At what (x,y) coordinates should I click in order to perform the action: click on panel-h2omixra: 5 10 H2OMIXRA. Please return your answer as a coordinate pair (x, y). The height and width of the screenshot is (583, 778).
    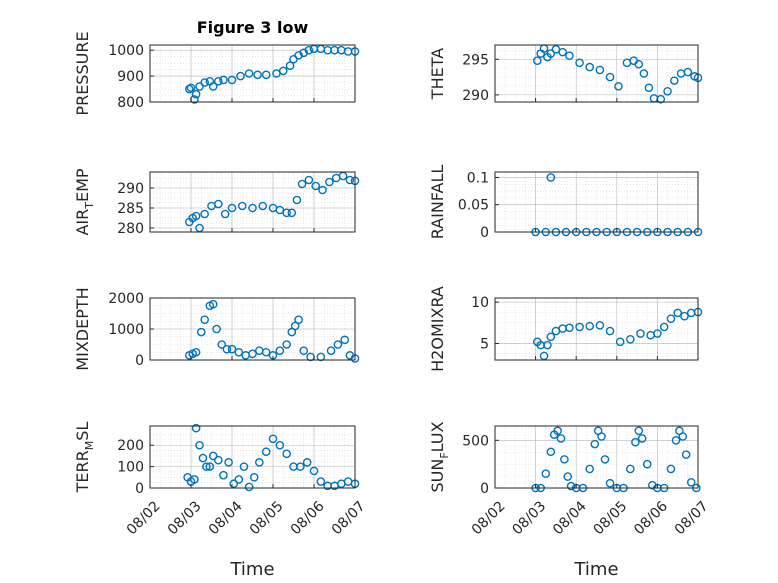
    Looking at the image, I should click on (565, 329).